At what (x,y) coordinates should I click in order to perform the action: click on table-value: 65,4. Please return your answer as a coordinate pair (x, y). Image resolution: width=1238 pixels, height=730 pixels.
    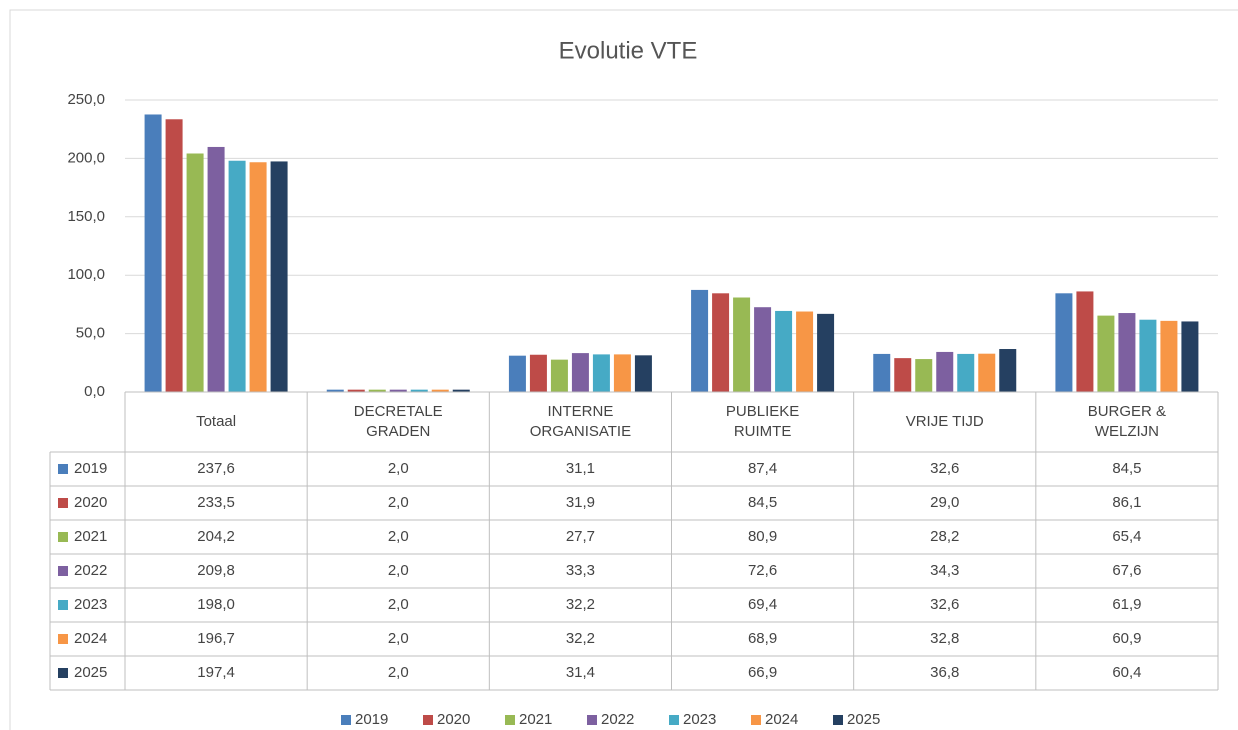
    Looking at the image, I should click on (1126, 536).